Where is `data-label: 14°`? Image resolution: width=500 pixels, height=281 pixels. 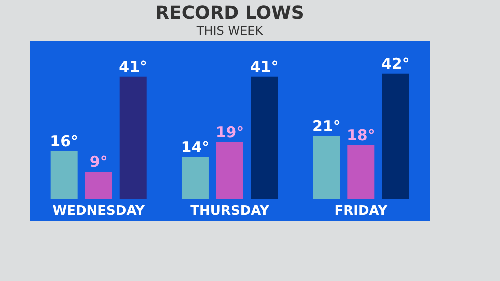
data-label: 14° is located at coordinates (195, 147).